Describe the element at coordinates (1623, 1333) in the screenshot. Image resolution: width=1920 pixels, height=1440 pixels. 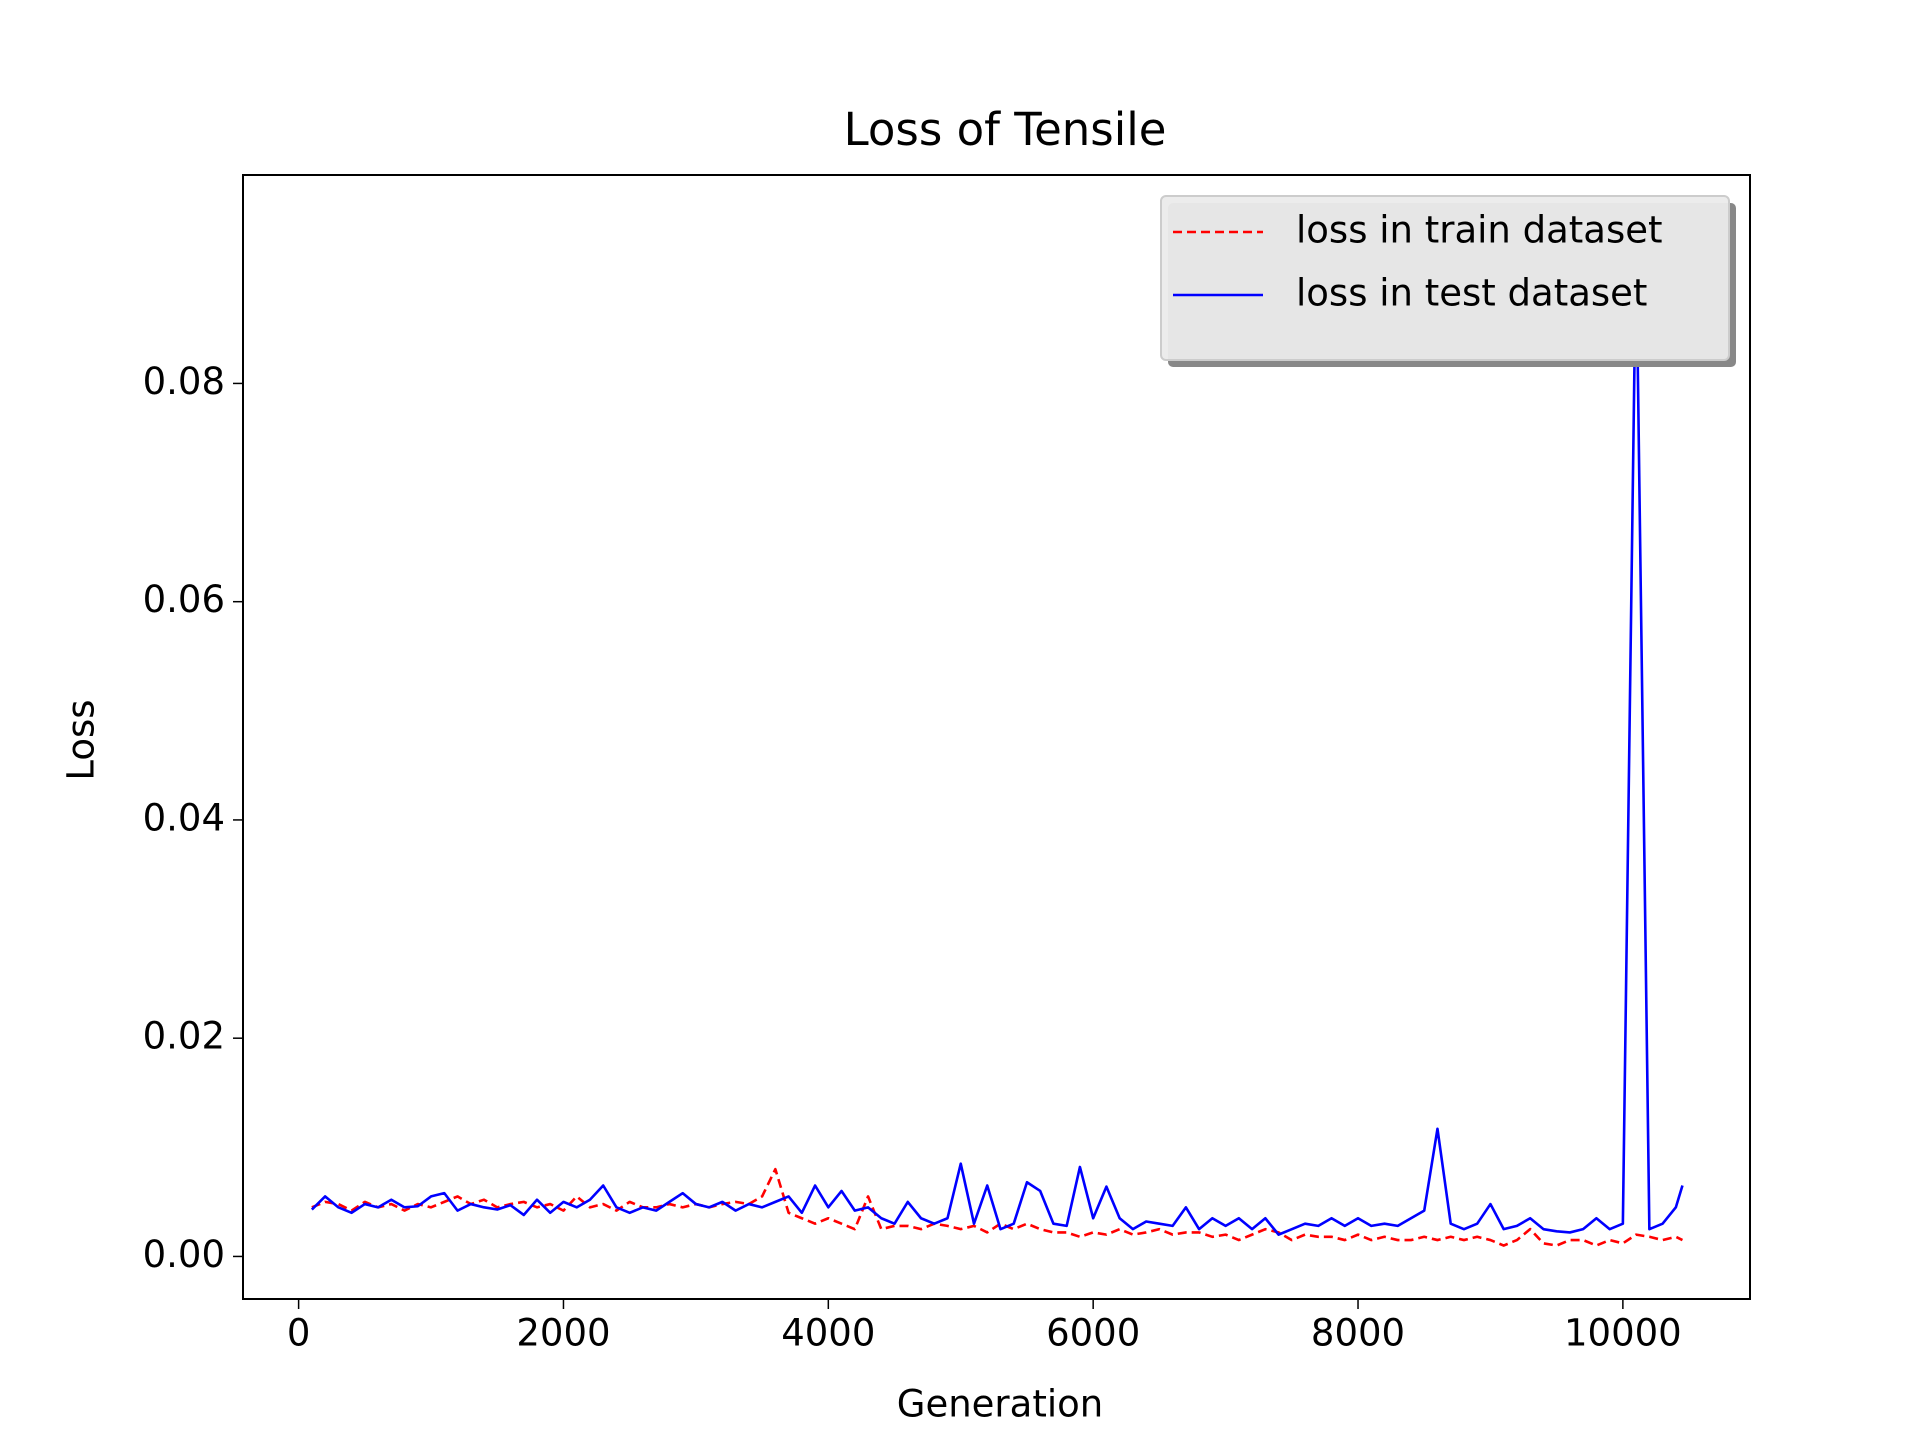
I see `x-tick-label: 10000` at that location.